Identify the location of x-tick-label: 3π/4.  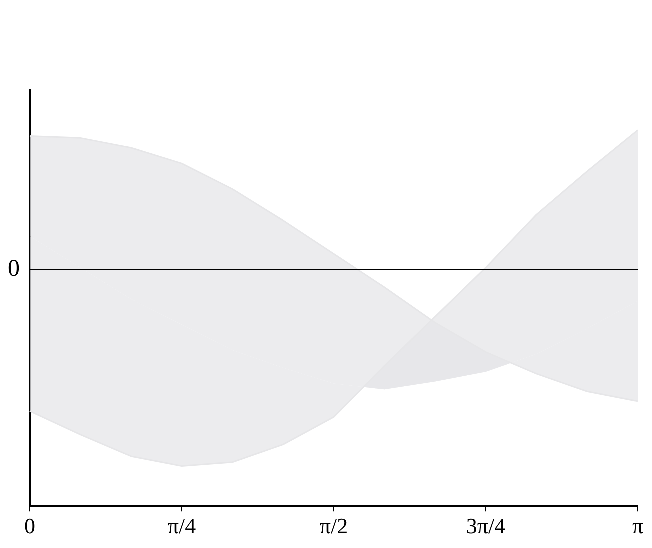
(486, 526).